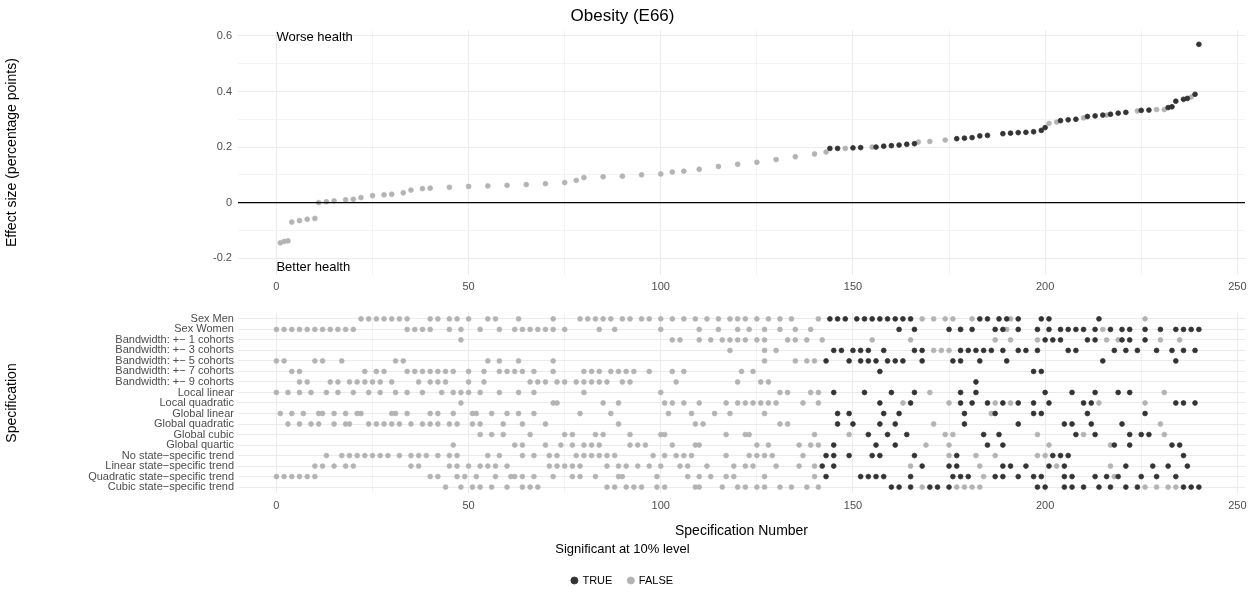 This screenshot has width=1255, height=598. What do you see at coordinates (175, 359) in the screenshot?
I see `y-tick-label: Bandwidth: +− 5 cohorts` at bounding box center [175, 359].